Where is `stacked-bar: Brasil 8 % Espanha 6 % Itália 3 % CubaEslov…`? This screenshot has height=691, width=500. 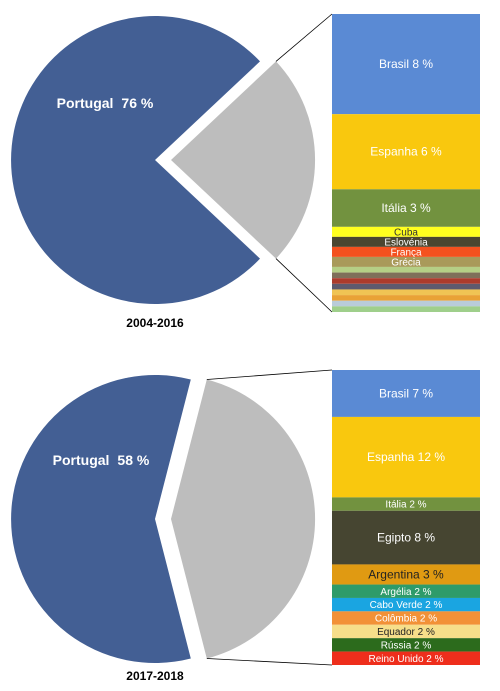 stacked-bar: Brasil 8 % Espanha 6 % Itália 3 % CubaEslov… is located at coordinates (406, 163).